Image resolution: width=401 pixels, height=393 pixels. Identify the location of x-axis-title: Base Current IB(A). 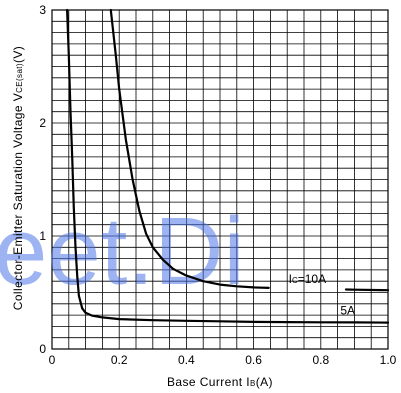
(220, 382).